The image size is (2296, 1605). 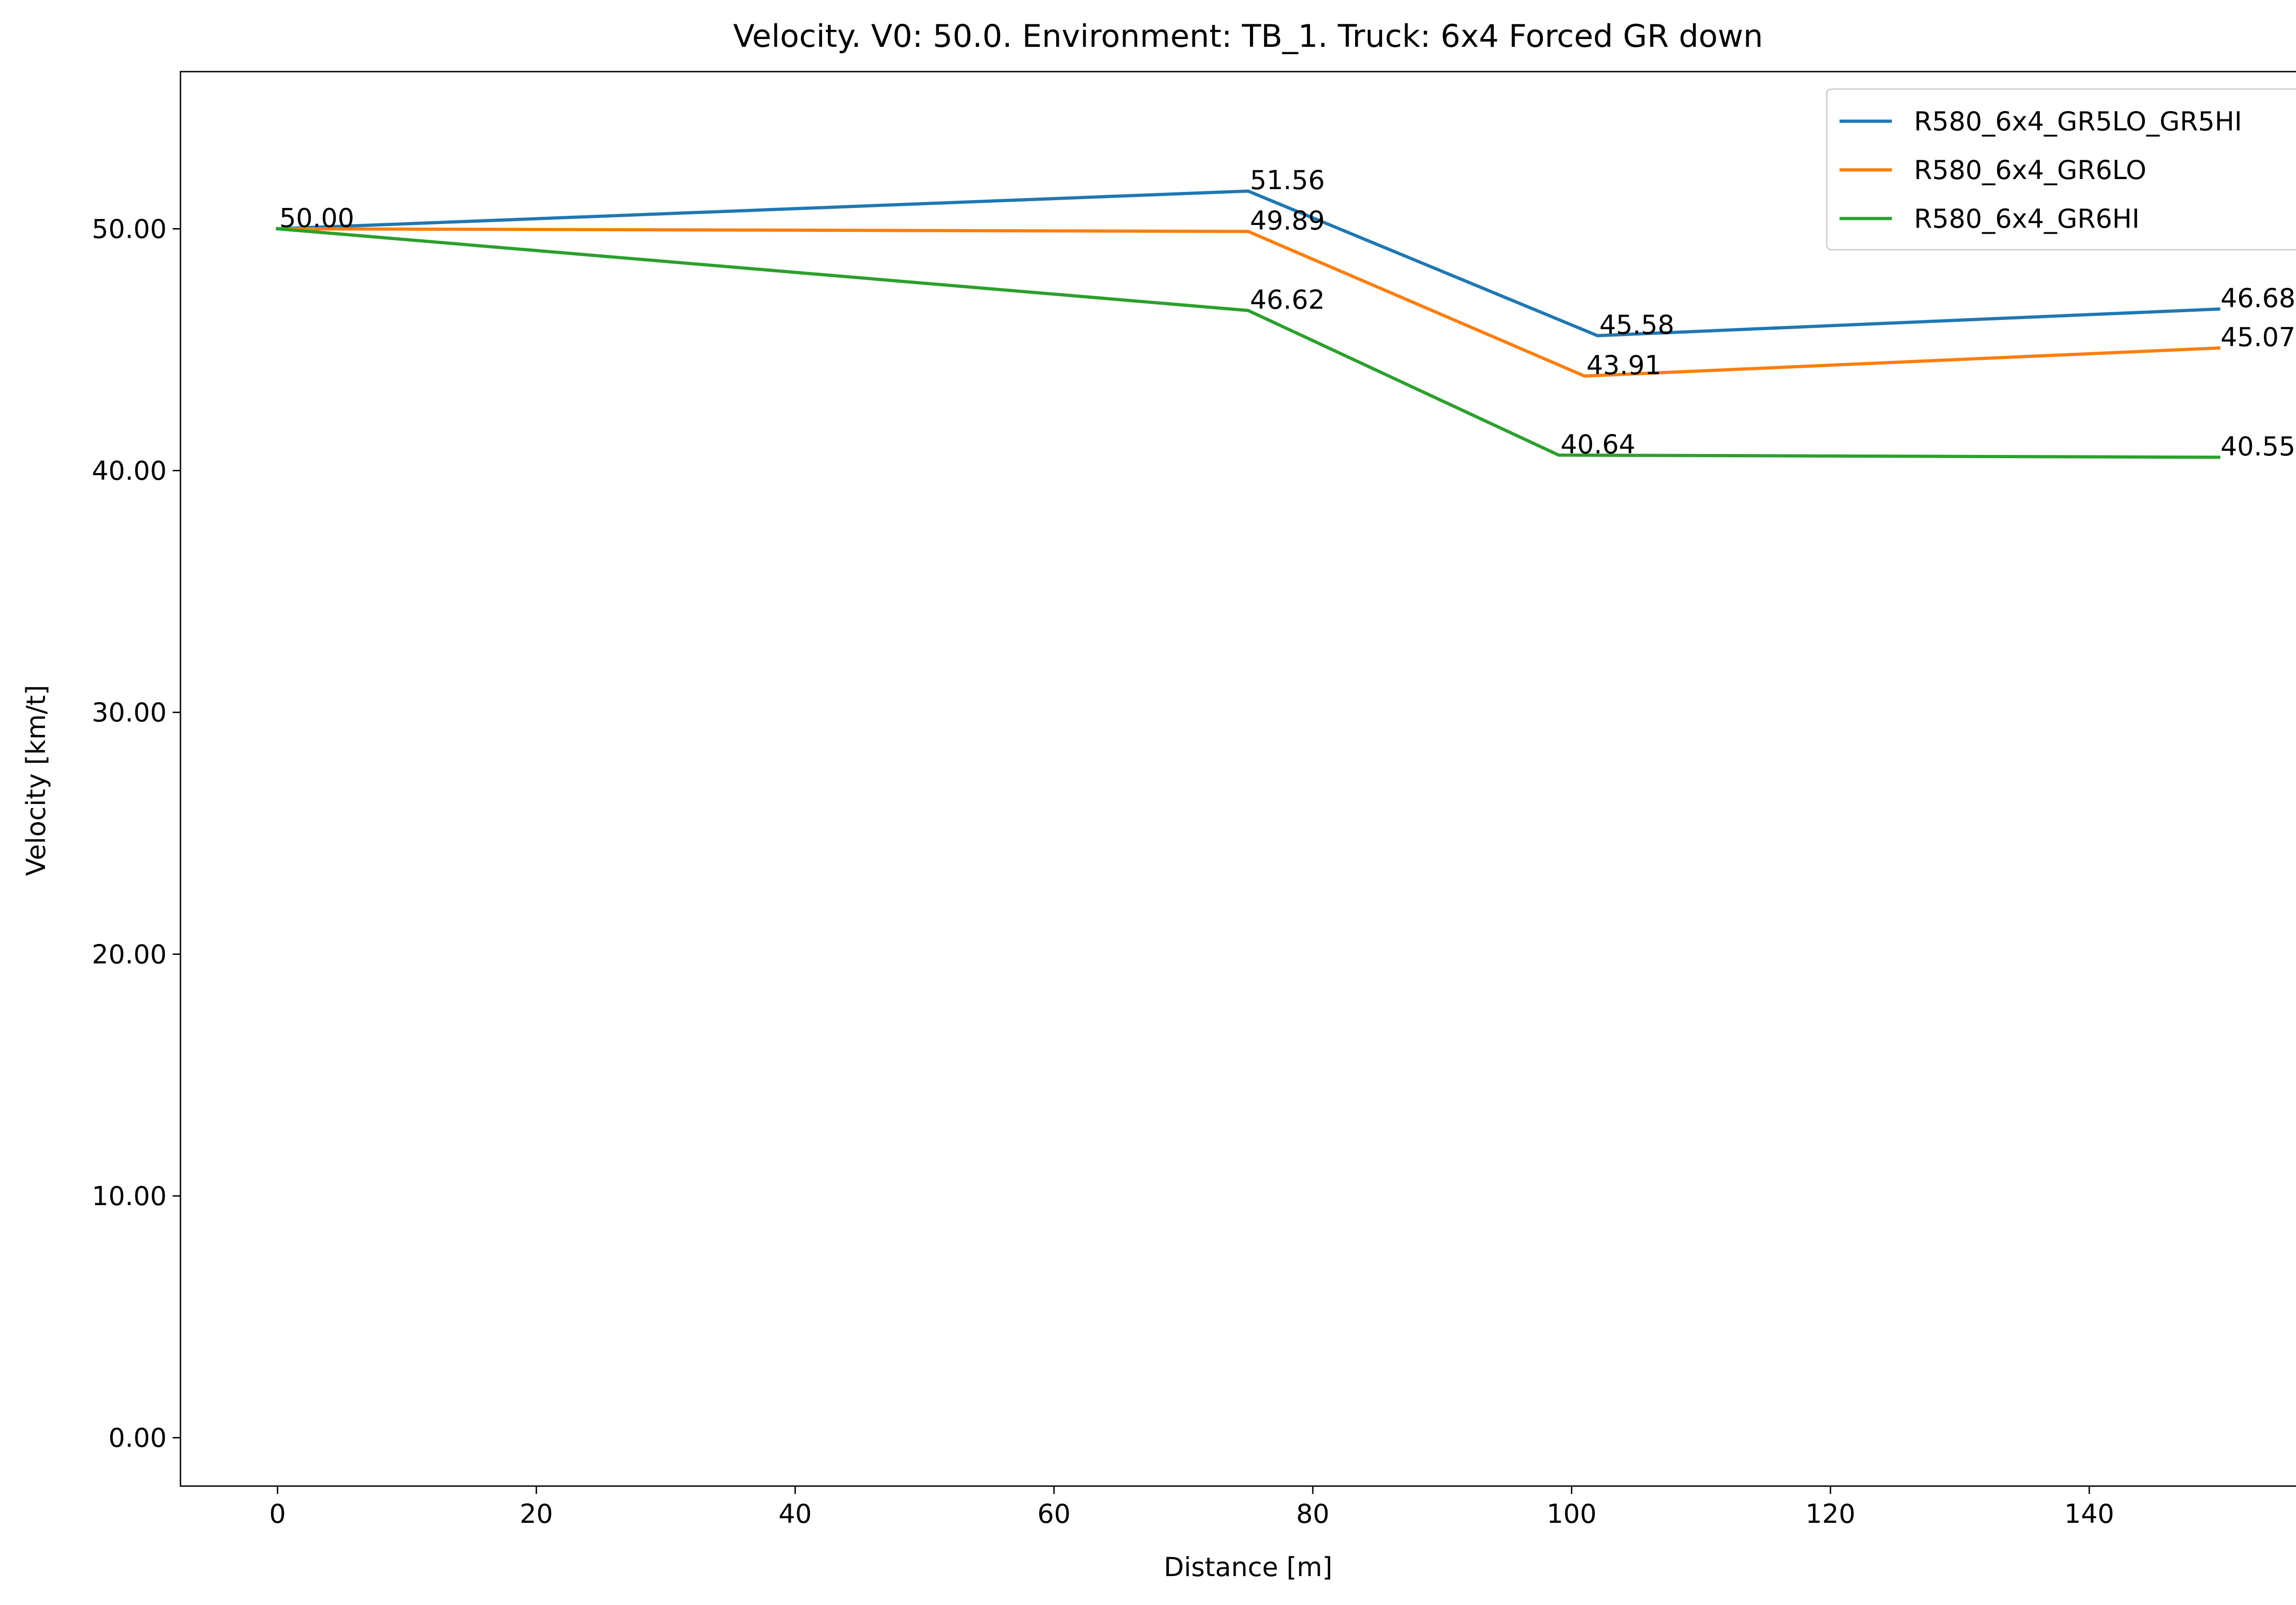 I want to click on x-tick-label: 0, so click(x=277, y=1514).